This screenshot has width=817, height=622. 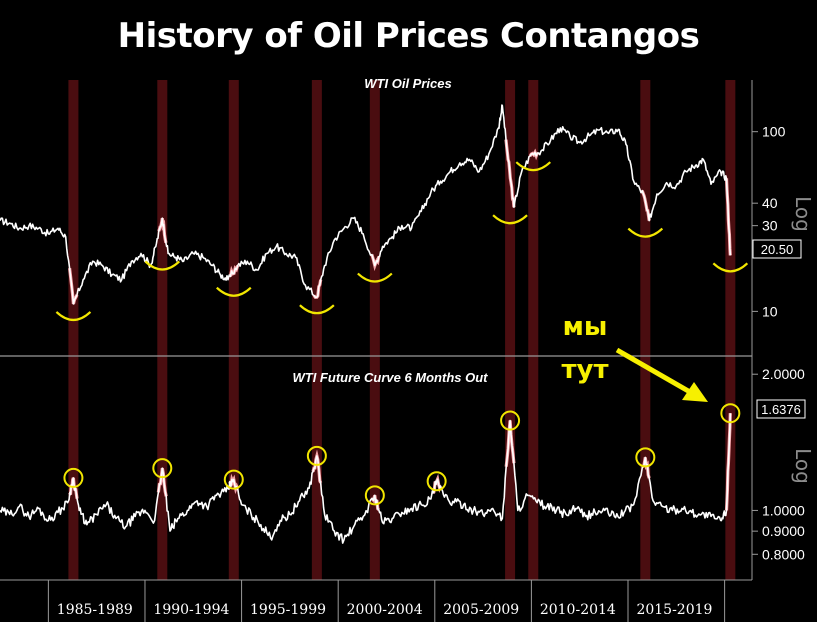 What do you see at coordinates (774, 132) in the screenshot?
I see `panel1-tick-label-3: 100` at bounding box center [774, 132].